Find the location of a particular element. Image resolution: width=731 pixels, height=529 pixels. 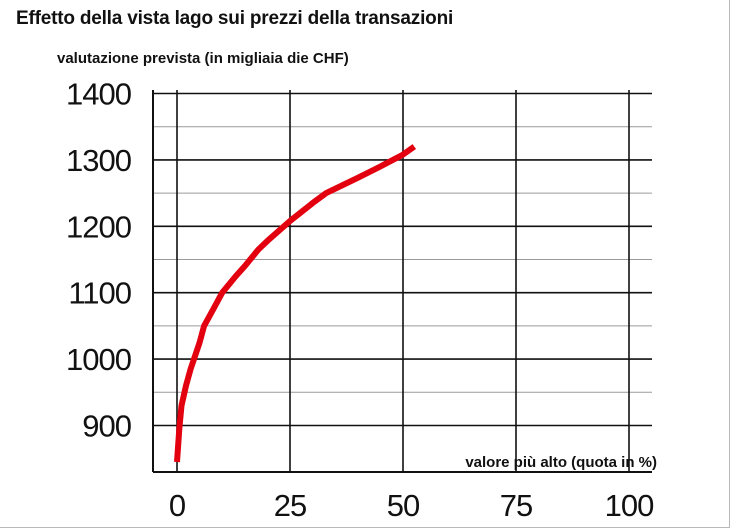

y-tick-label: 900 is located at coordinates (106, 426).